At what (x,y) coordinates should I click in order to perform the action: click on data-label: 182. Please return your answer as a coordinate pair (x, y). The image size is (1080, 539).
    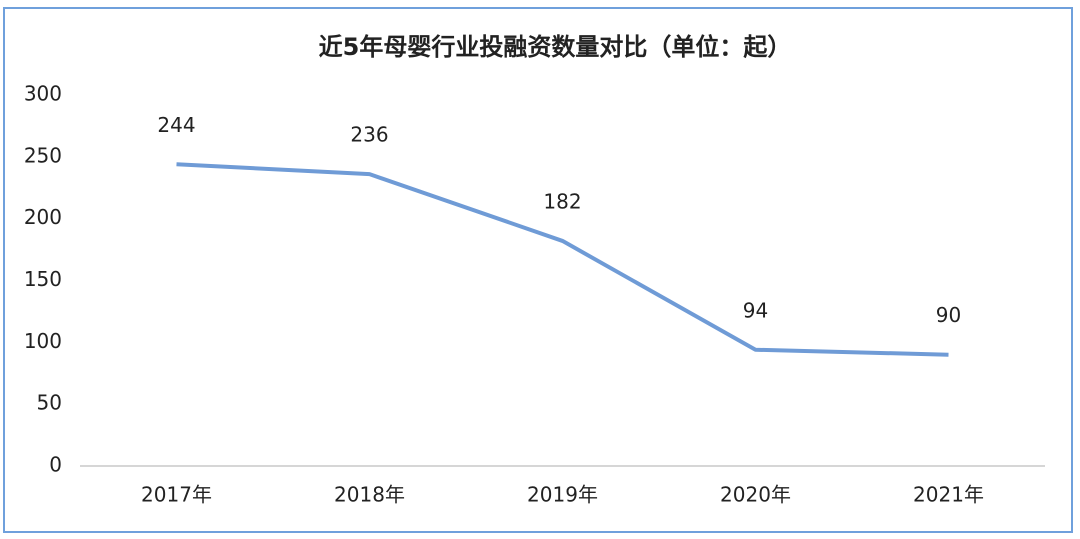
    Looking at the image, I should click on (562, 201).